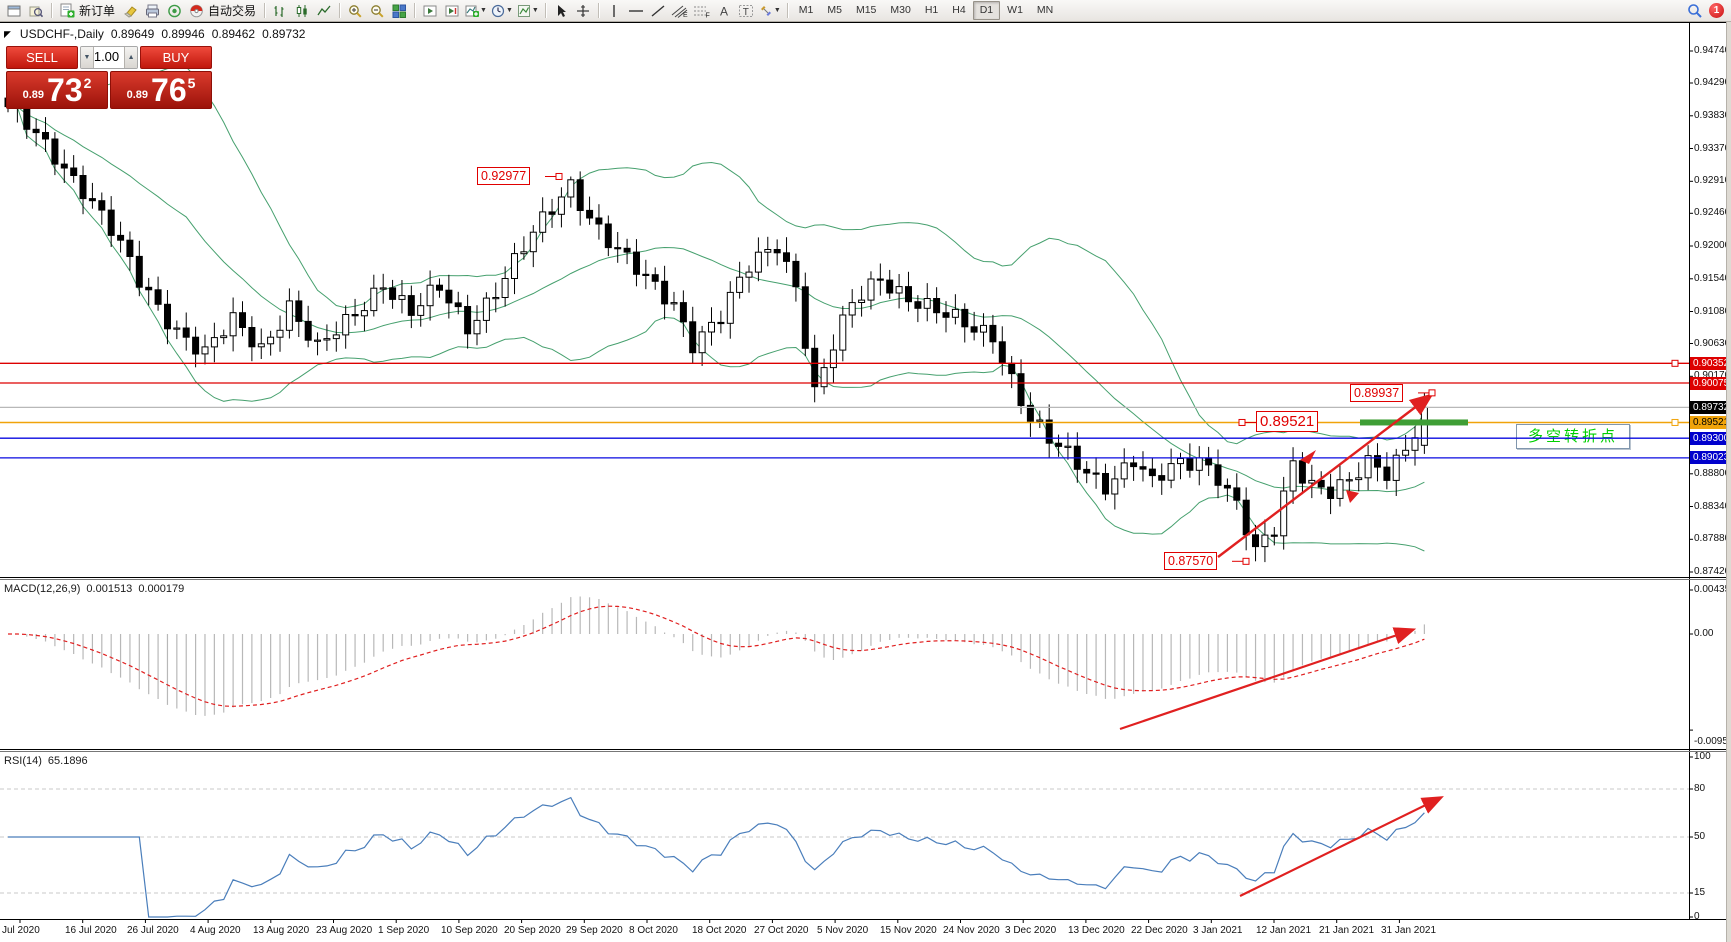 This screenshot has width=1731, height=942. I want to click on buy-button: BUY, so click(176, 57).